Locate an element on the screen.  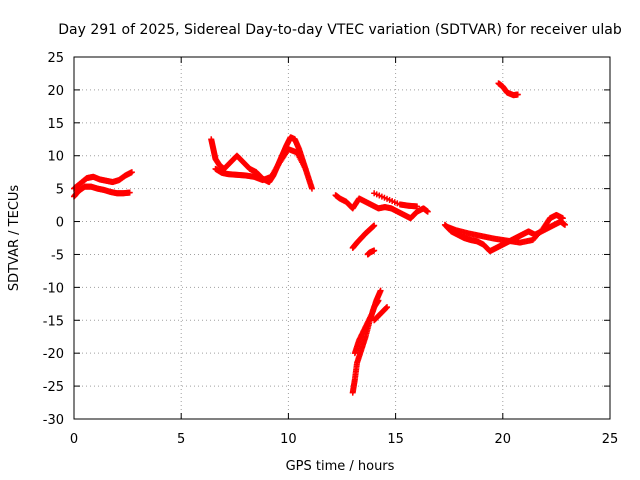
y-tick-label: -20 is located at coordinates (53, 354).